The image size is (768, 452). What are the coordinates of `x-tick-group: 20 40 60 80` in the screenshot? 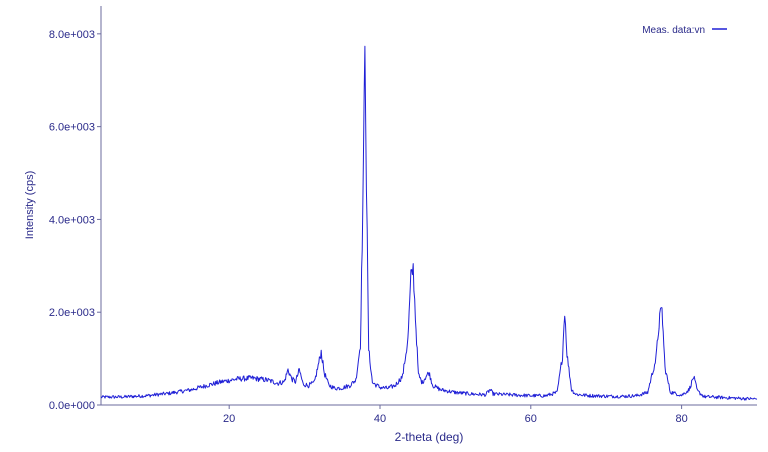 It's located at (455, 415).